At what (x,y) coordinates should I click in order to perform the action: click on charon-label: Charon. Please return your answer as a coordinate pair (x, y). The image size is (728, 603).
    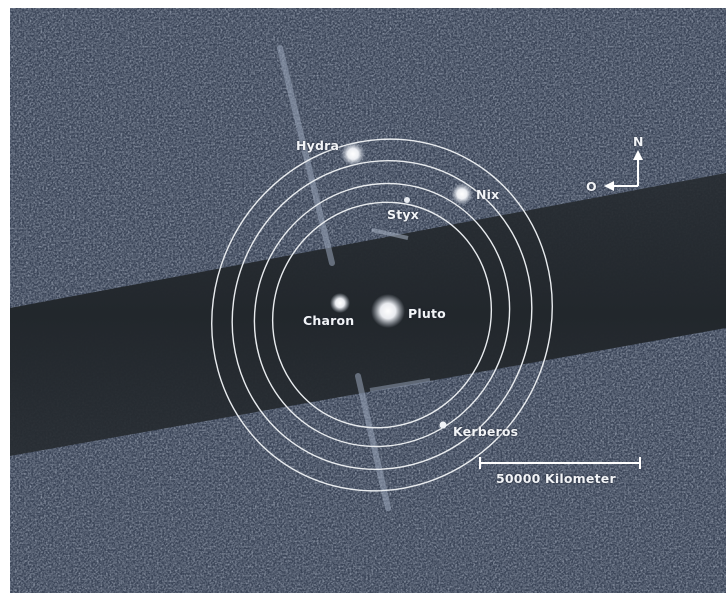
    Looking at the image, I should click on (329, 320).